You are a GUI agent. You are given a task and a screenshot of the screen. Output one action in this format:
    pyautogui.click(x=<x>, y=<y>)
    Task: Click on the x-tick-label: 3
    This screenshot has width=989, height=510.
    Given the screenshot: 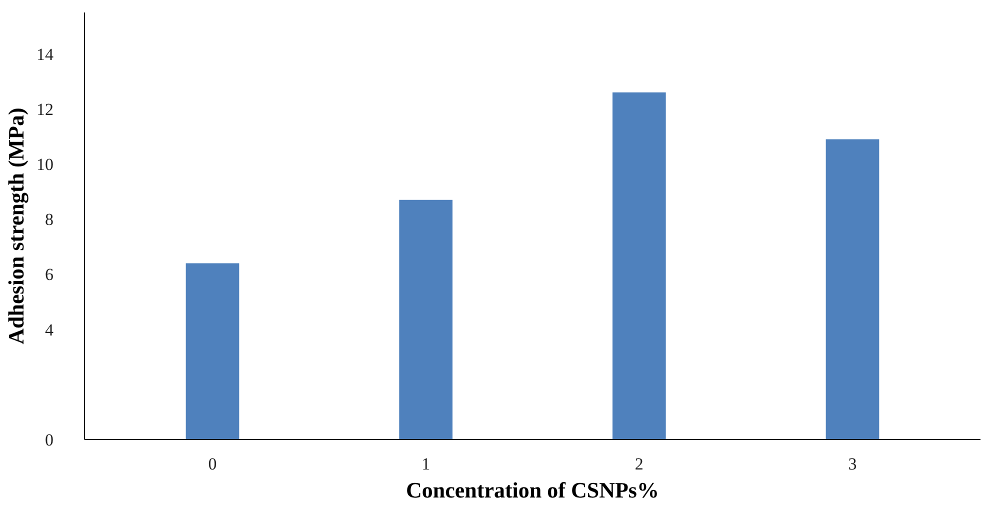 What is the action you would take?
    pyautogui.click(x=852, y=464)
    